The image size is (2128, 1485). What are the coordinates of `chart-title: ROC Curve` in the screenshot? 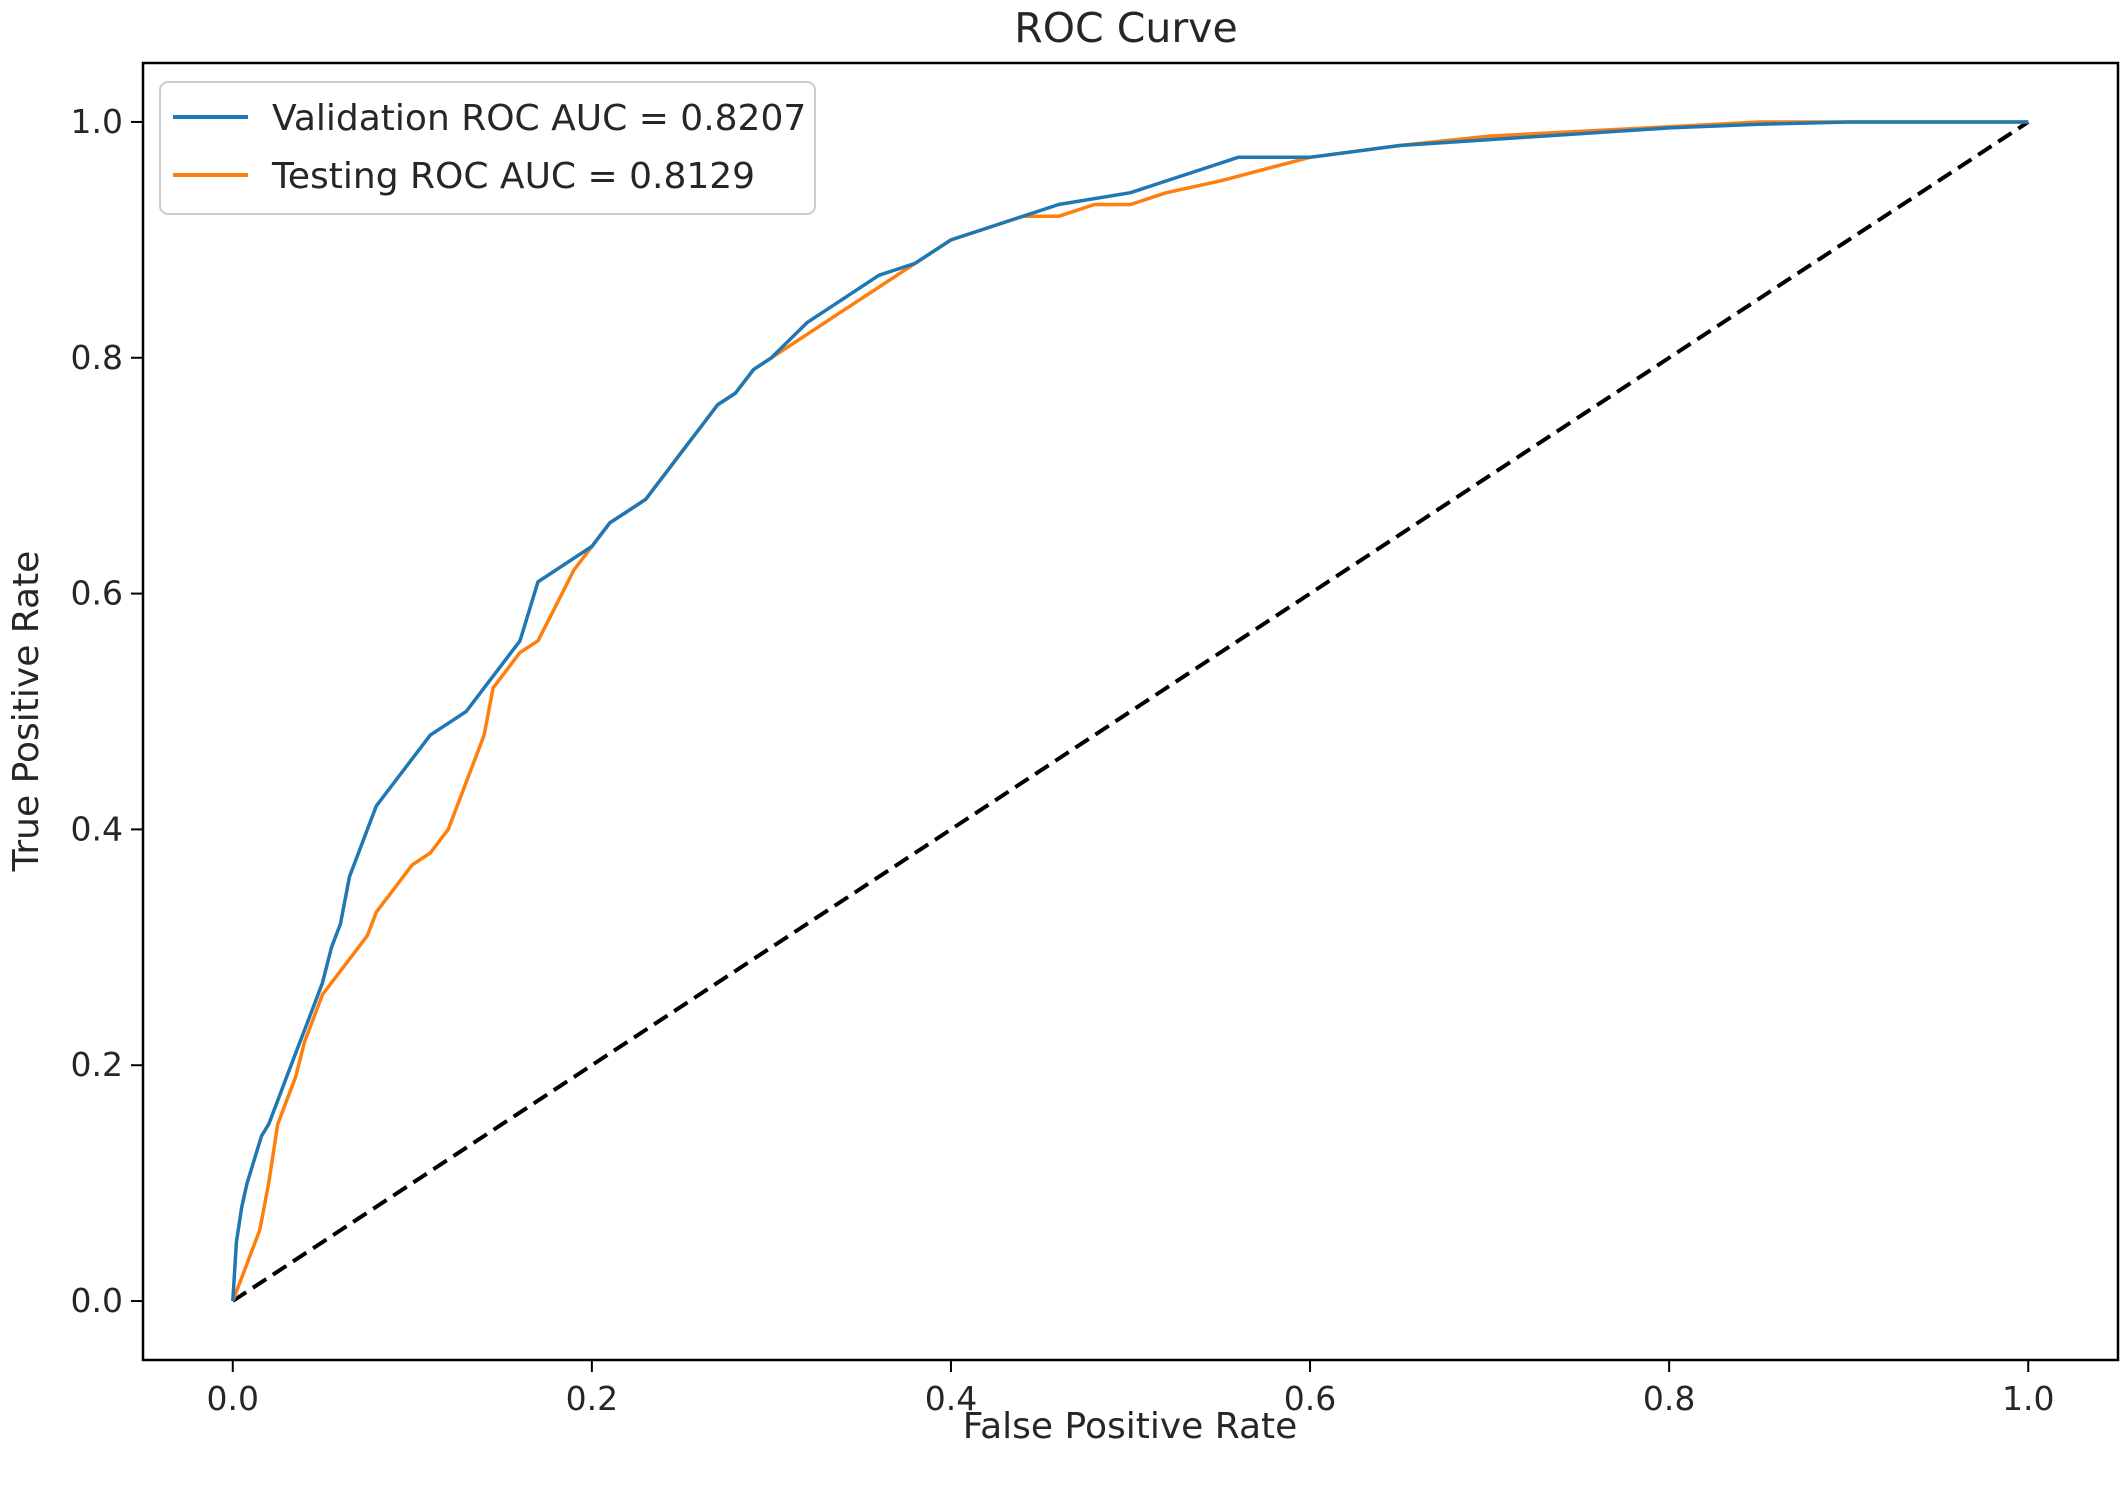 It's located at (1125, 28).